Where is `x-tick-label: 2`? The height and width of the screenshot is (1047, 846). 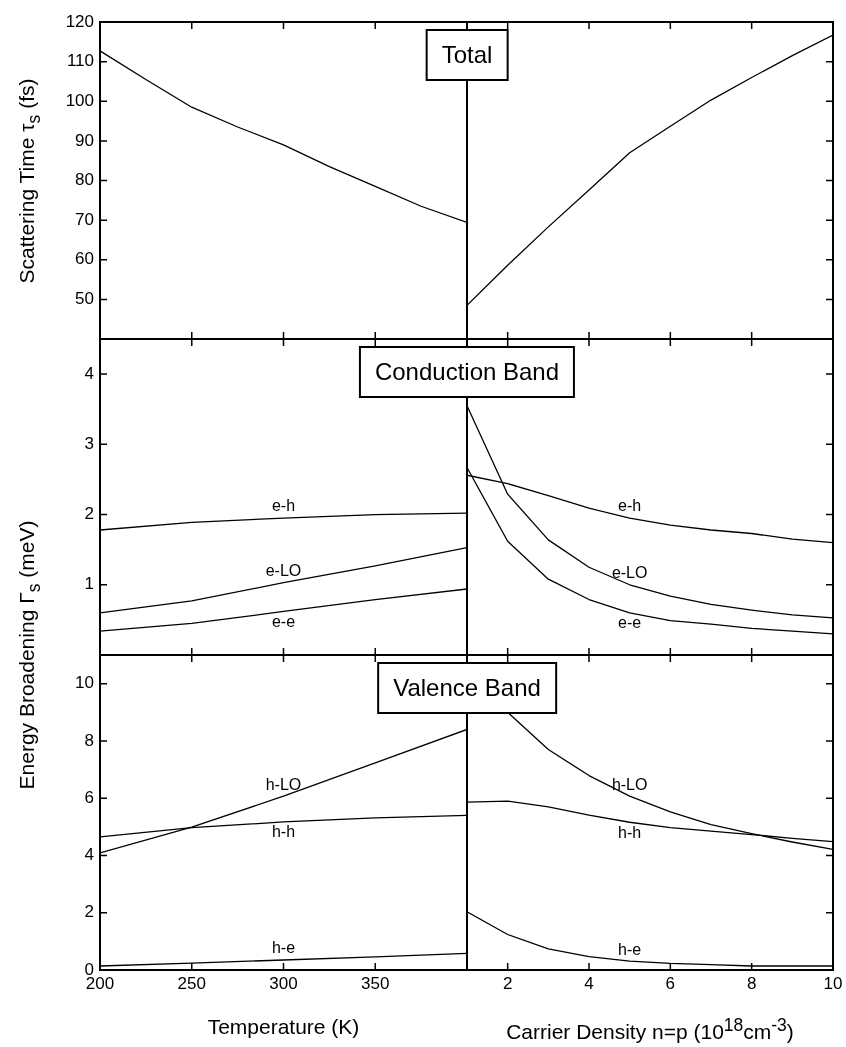
x-tick-label: 2 is located at coordinates (507, 983).